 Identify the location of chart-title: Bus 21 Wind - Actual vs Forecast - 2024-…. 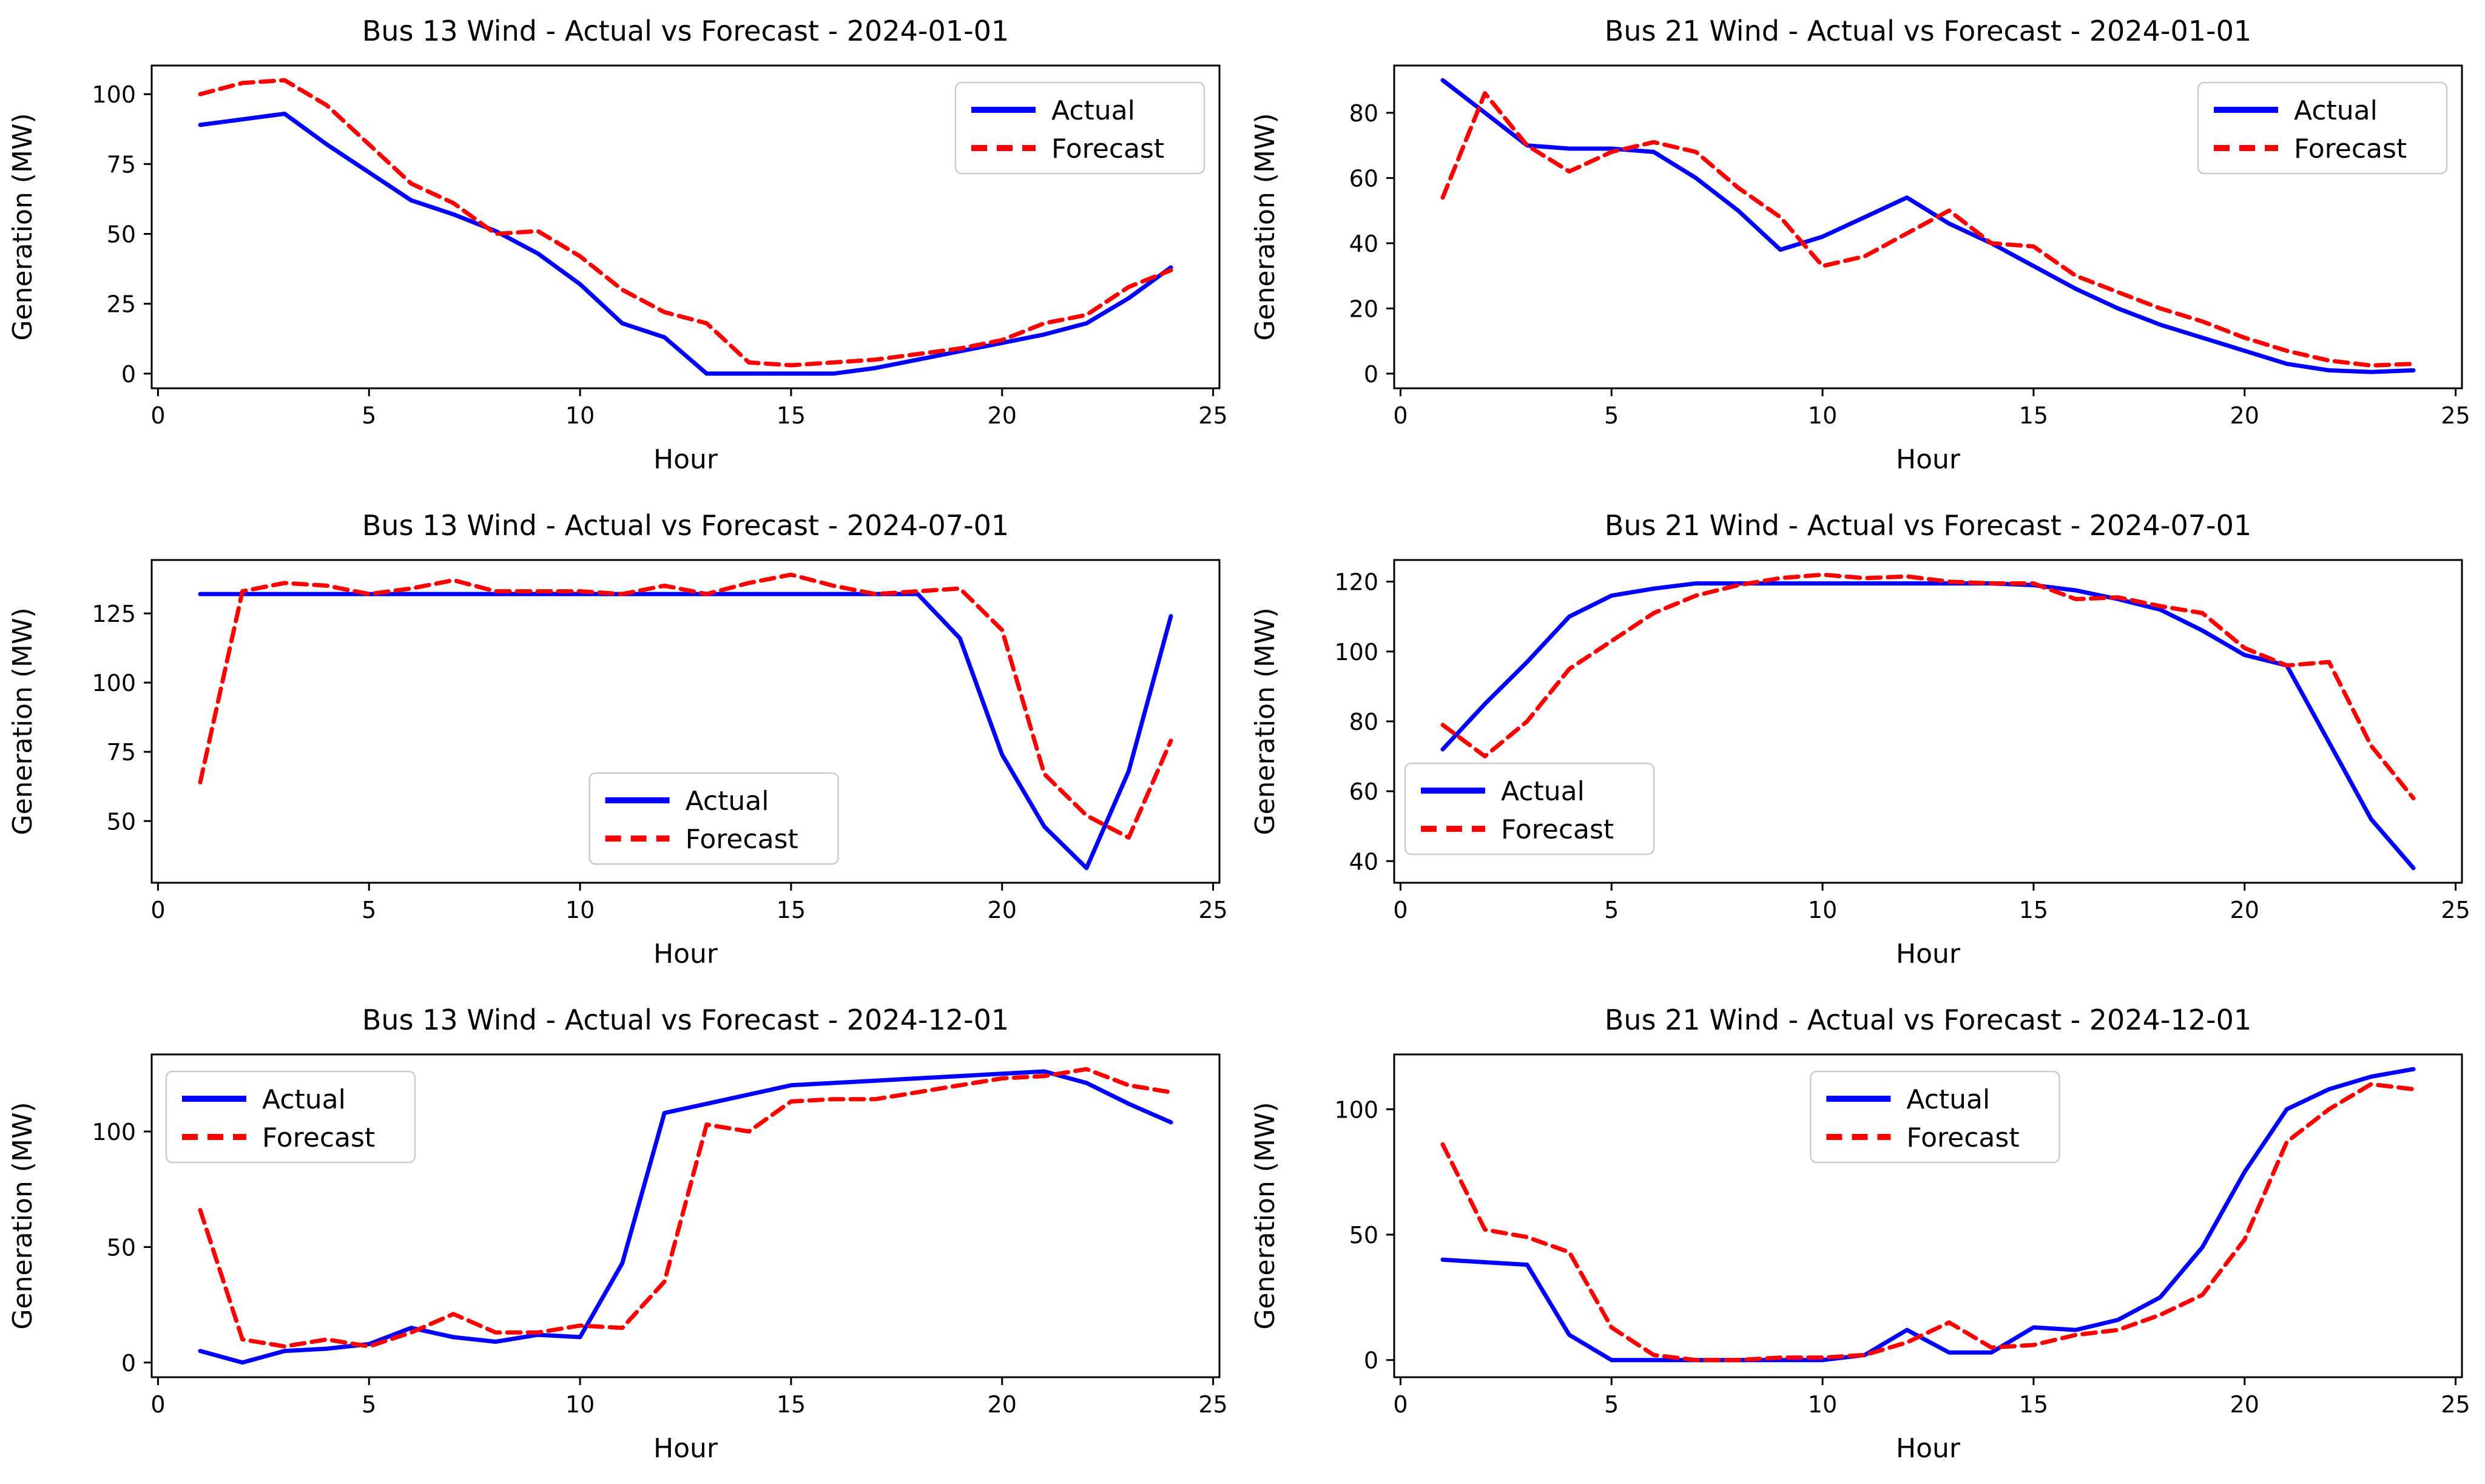
(1928, 525).